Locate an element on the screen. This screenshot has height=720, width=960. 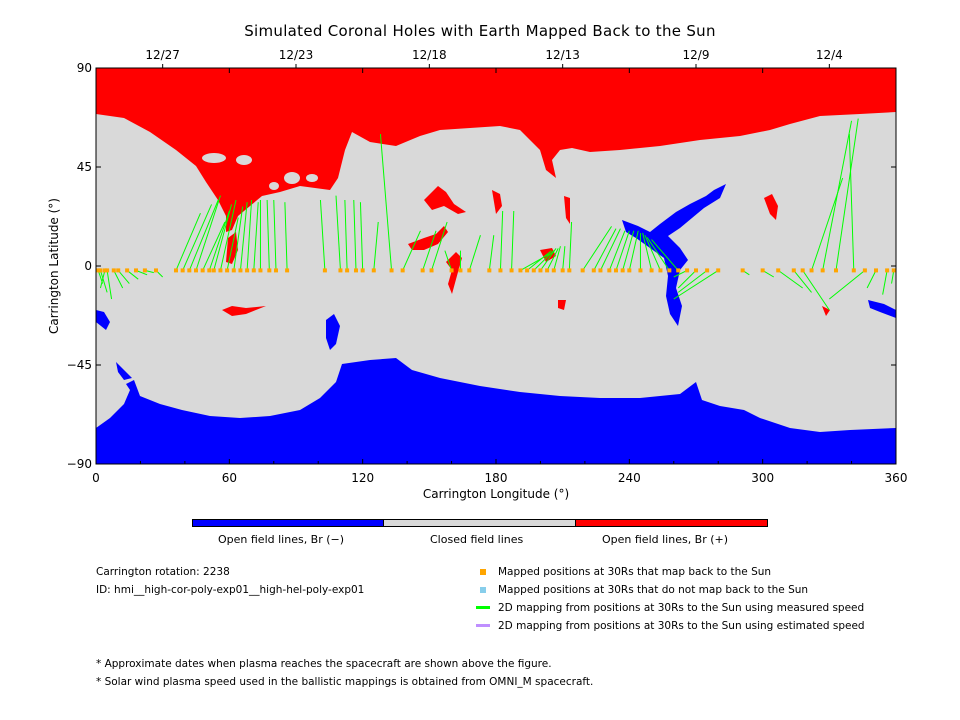
x-tick-label: 240 is located at coordinates (629, 478).